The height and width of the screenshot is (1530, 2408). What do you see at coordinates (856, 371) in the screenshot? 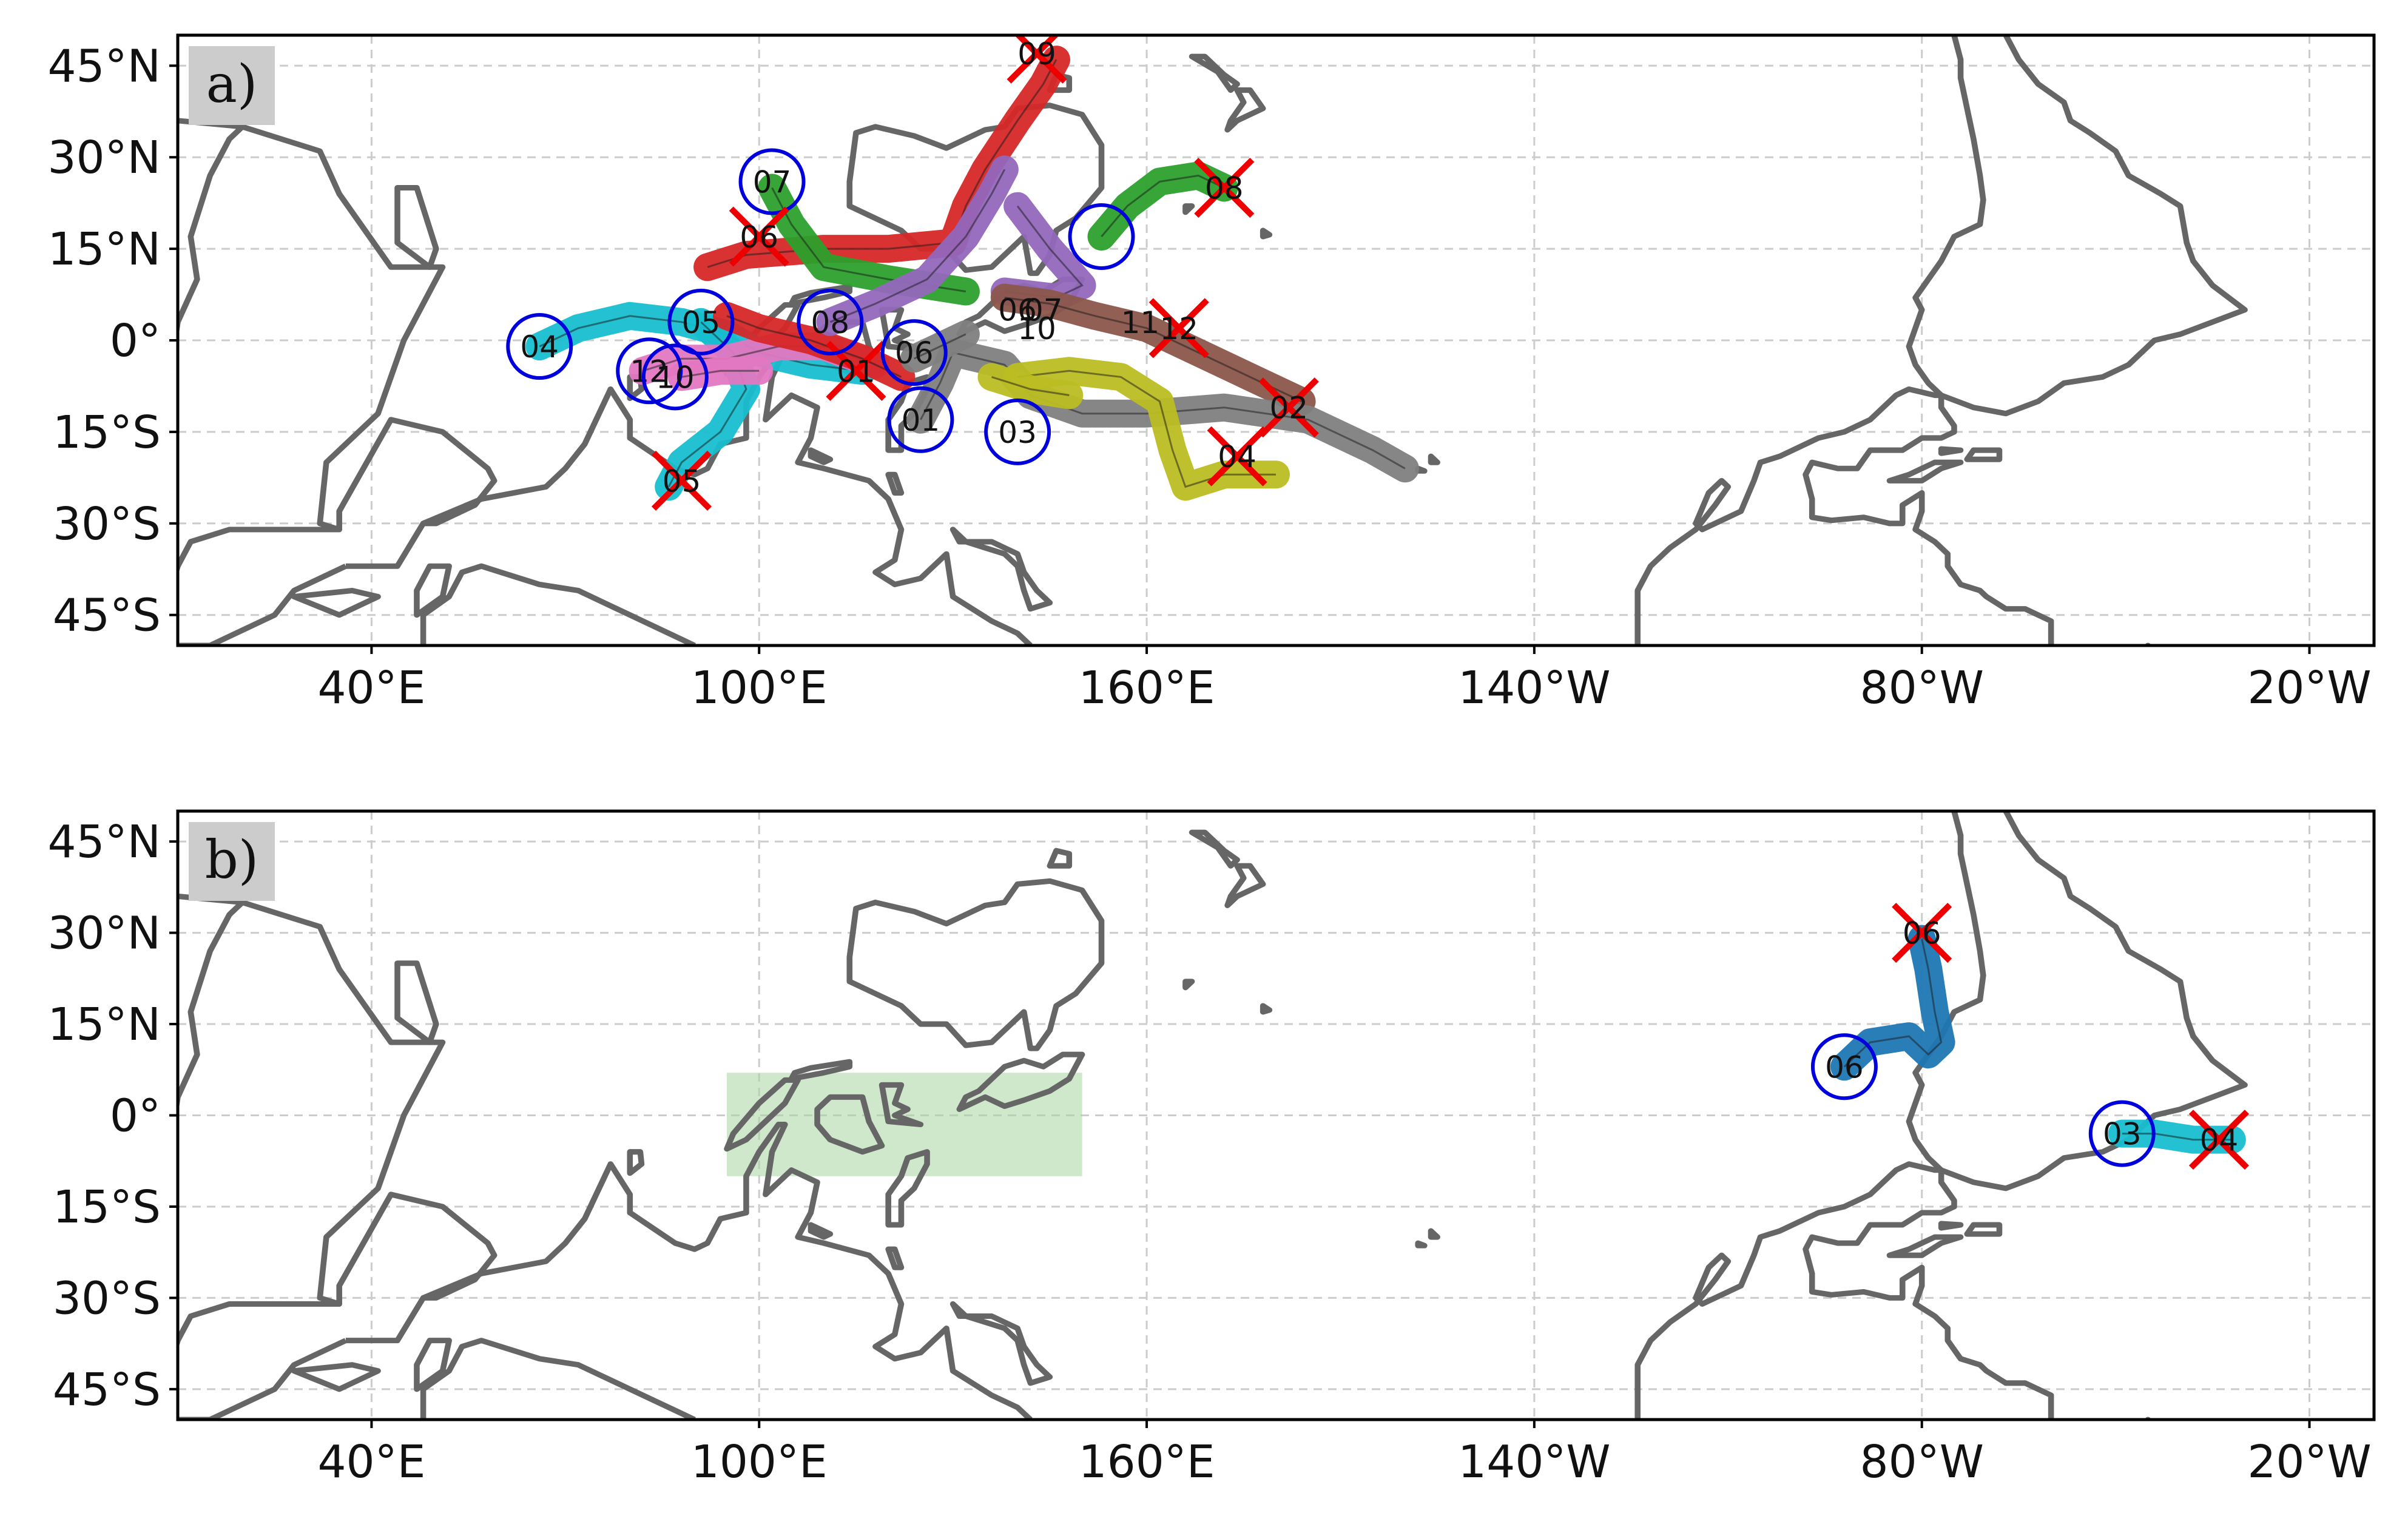
I see `track-end-label: 01` at bounding box center [856, 371].